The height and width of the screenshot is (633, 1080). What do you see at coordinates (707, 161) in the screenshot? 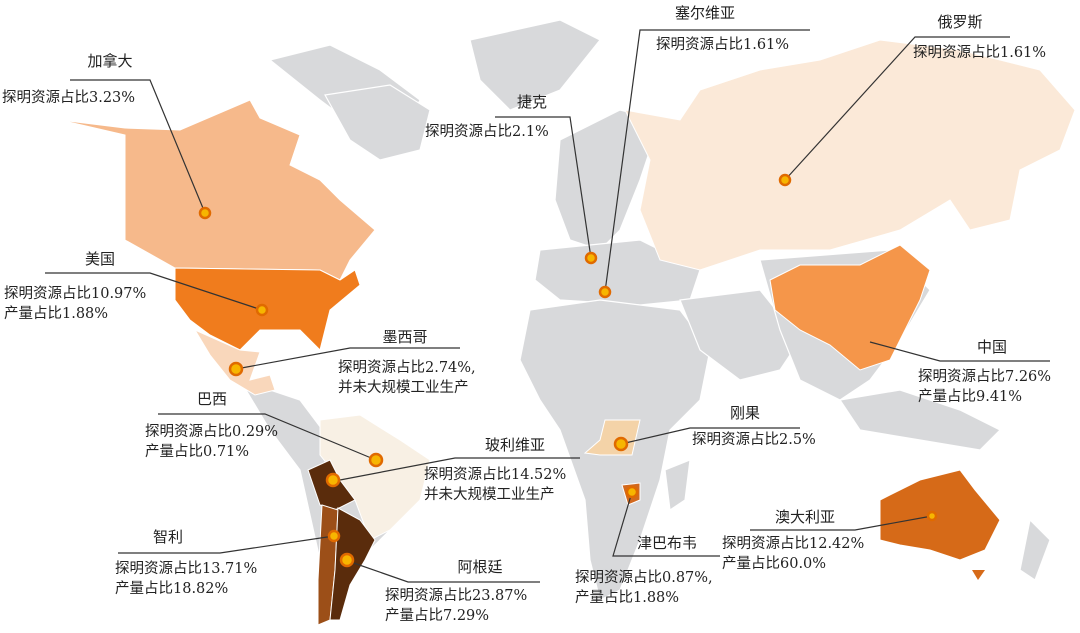
I see `leader-serbia` at bounding box center [707, 161].